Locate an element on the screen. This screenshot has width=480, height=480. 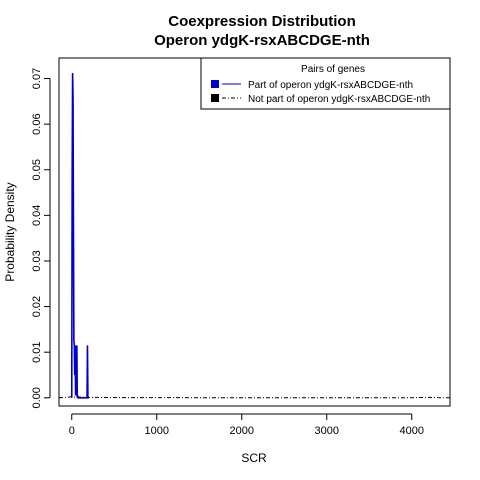
x-tick-label: 4000 is located at coordinates (412, 431).